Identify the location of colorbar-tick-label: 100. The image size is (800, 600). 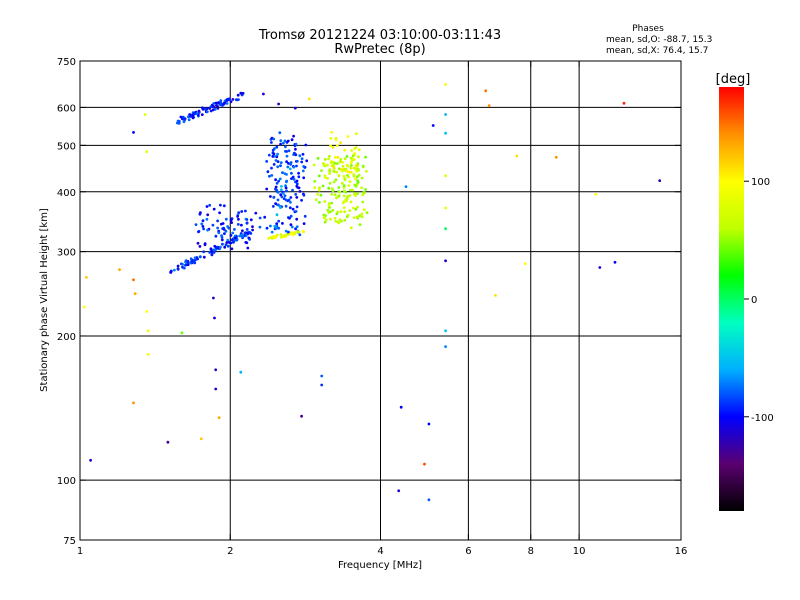
(760, 182).